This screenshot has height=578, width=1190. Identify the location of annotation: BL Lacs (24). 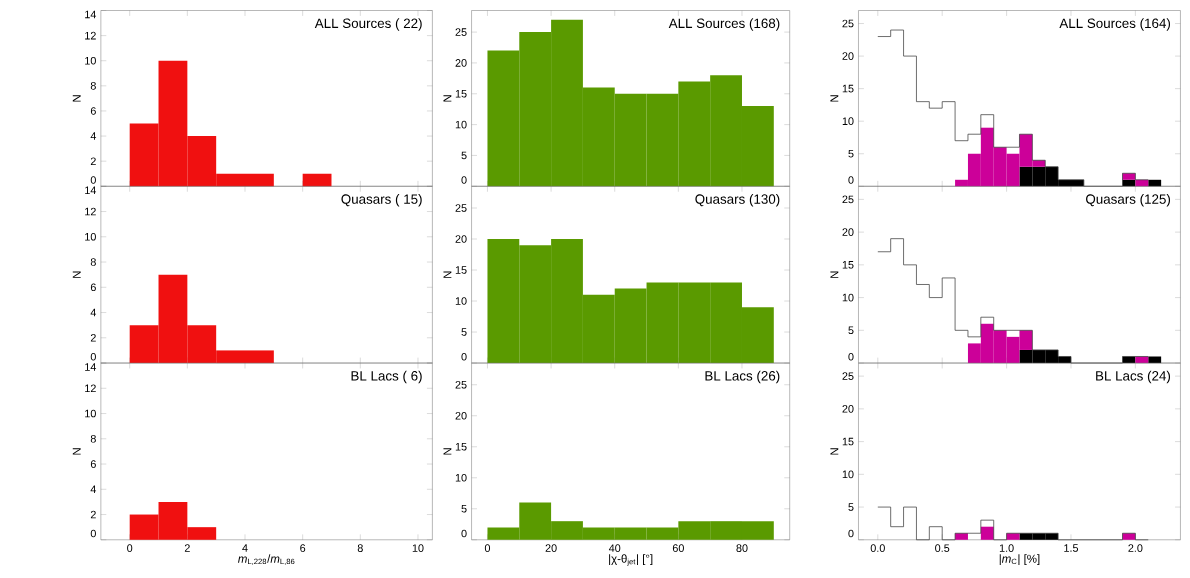
(1133, 377).